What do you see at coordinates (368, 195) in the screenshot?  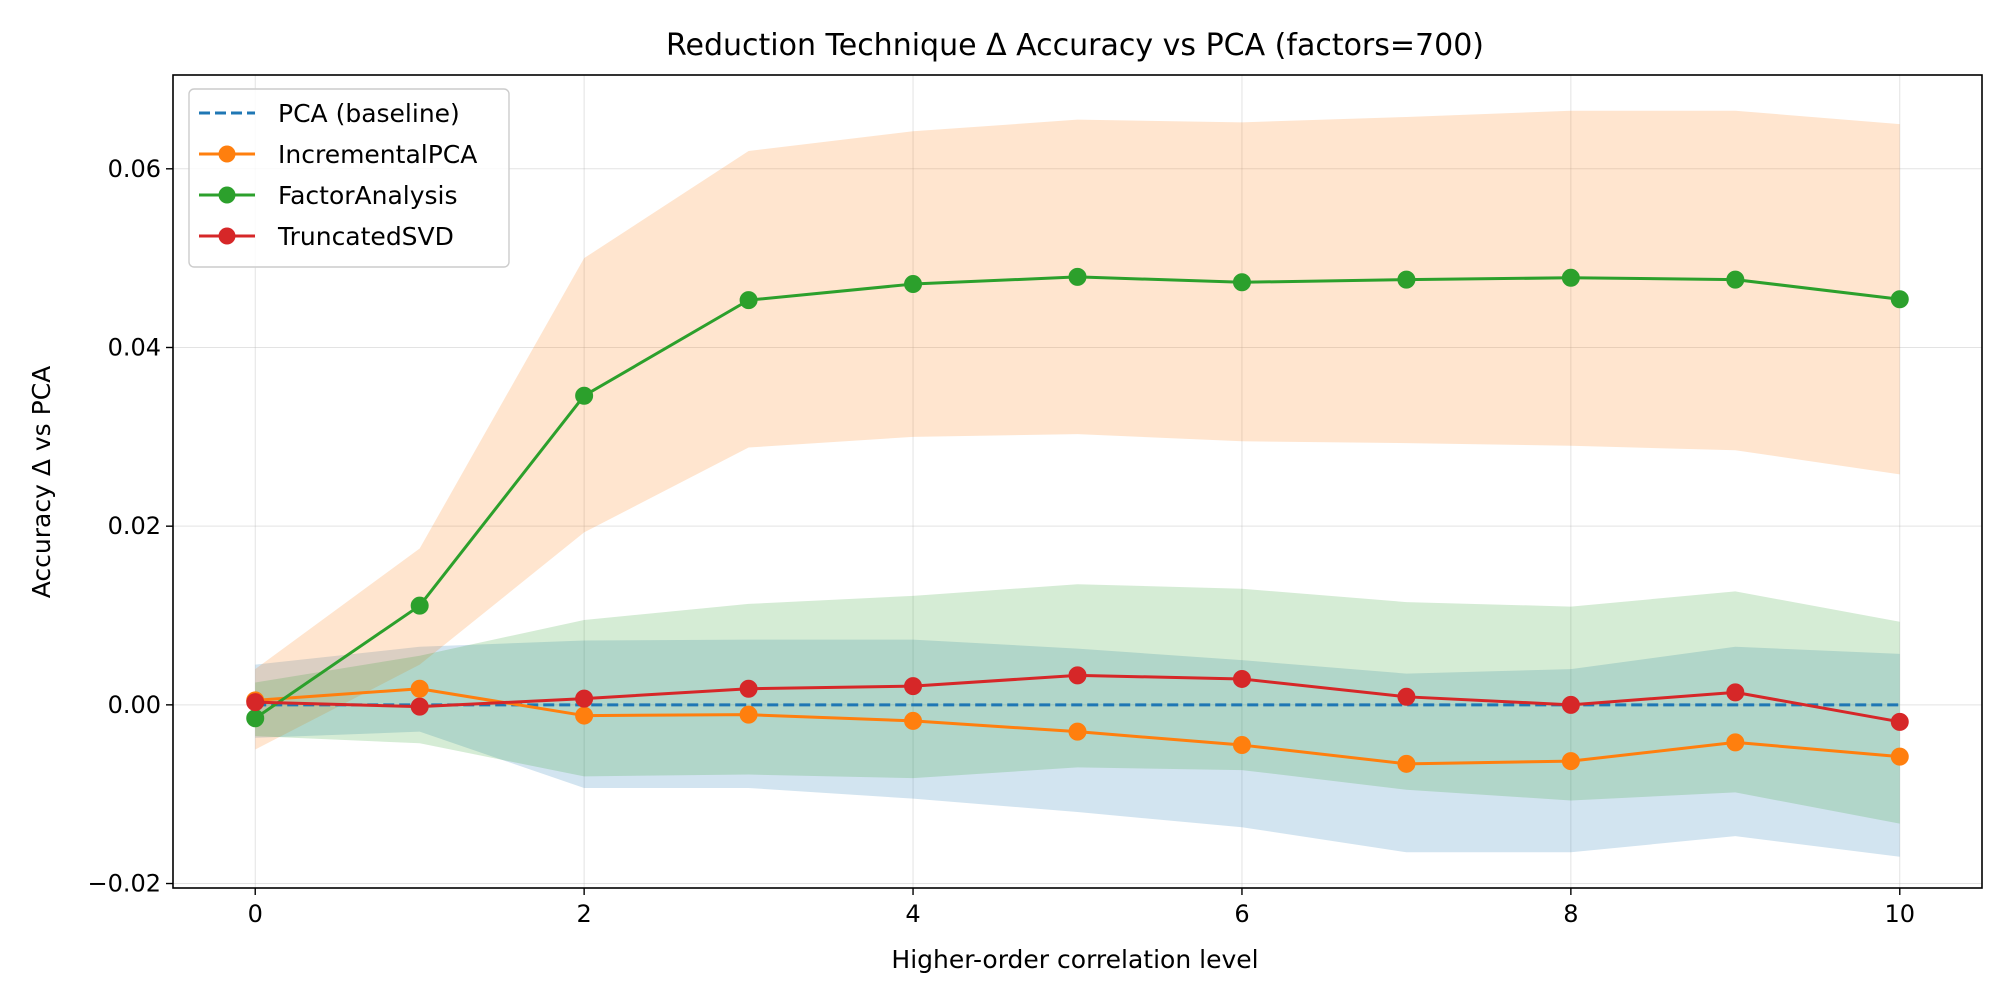 I see `legend-label: FactorAnalysis` at bounding box center [368, 195].